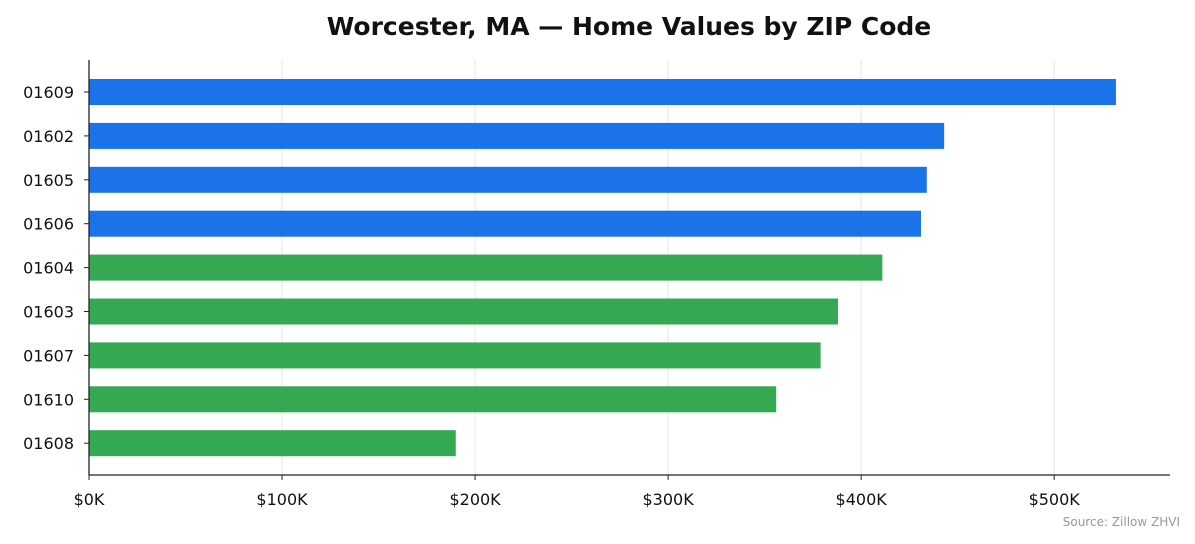 This screenshot has height=544, width=1195. Describe the element at coordinates (629, 26) in the screenshot. I see `chart-title: Worcester, MA — Home Values by ZIP Code` at that location.